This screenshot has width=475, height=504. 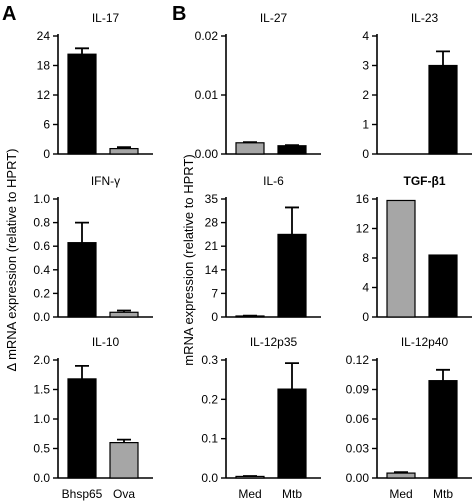 I want to click on y-tick-label: 18, so click(x=44, y=66).